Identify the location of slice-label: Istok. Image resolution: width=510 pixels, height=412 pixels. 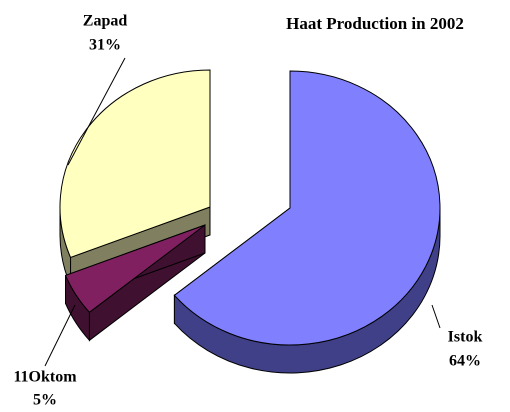
(465, 337).